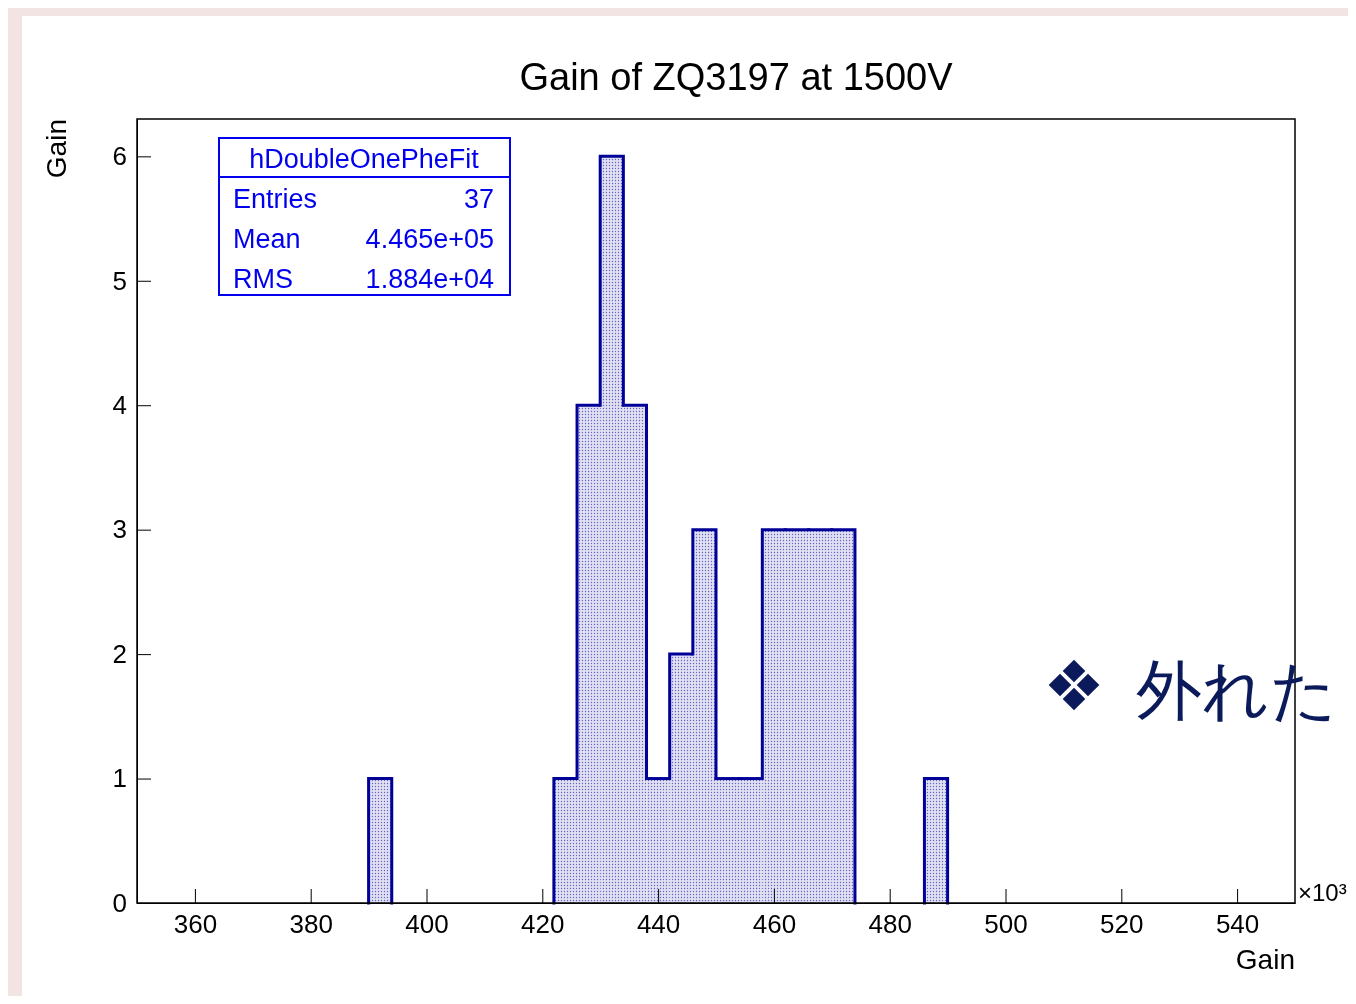  What do you see at coordinates (1237, 924) in the screenshot?
I see `x-tick-label: 540` at bounding box center [1237, 924].